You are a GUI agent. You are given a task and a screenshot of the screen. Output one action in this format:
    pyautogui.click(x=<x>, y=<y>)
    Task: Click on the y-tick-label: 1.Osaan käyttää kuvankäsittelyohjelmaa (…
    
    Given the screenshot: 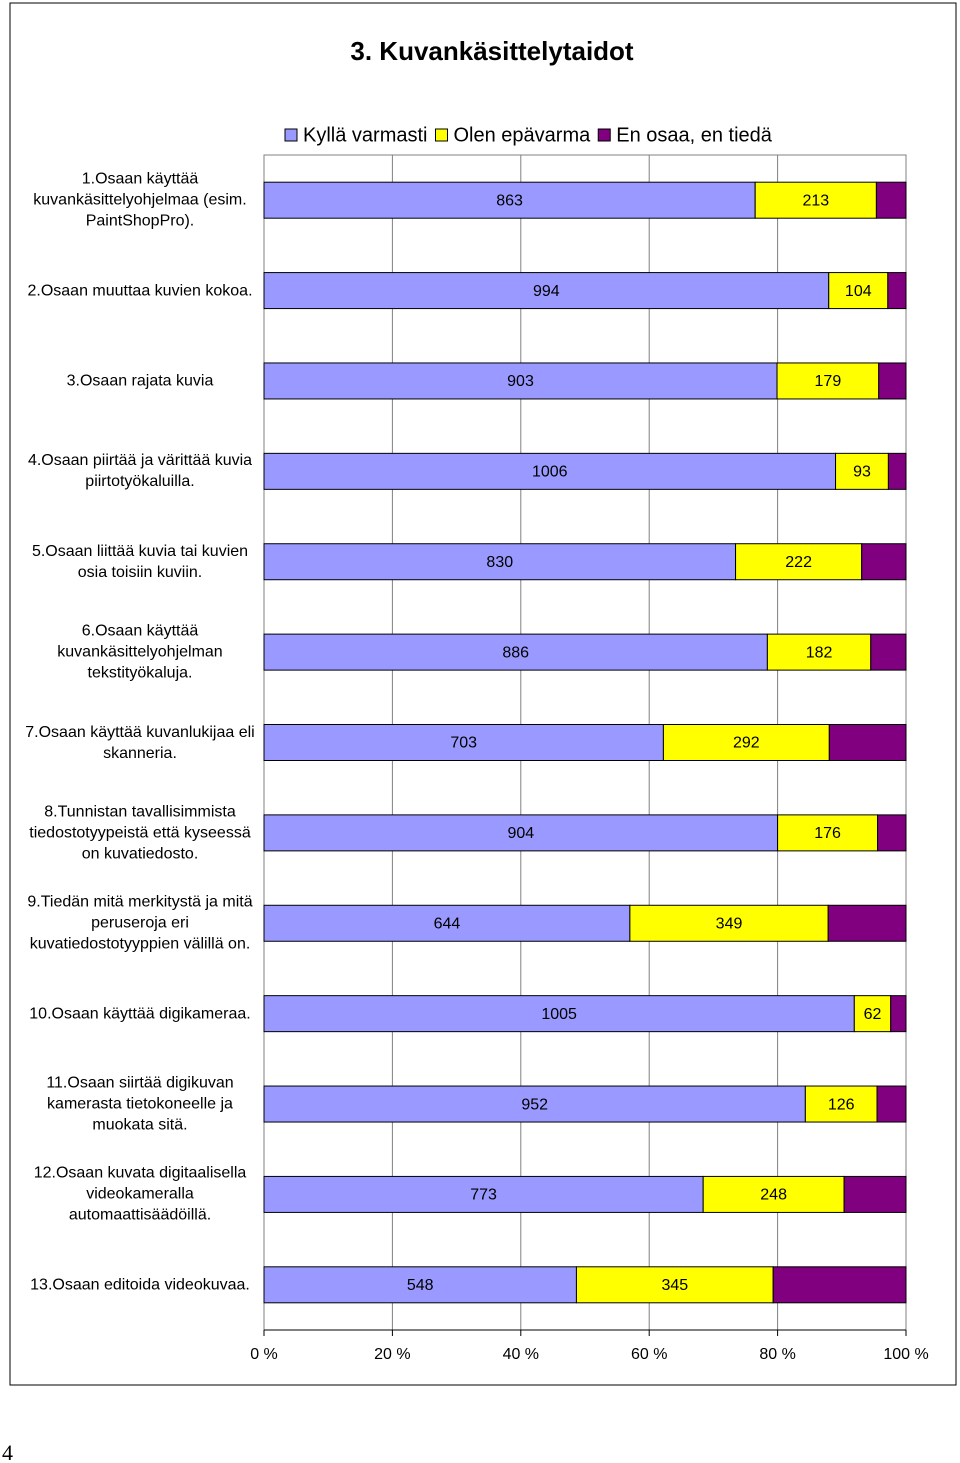 What is the action you would take?
    pyautogui.click(x=140, y=200)
    